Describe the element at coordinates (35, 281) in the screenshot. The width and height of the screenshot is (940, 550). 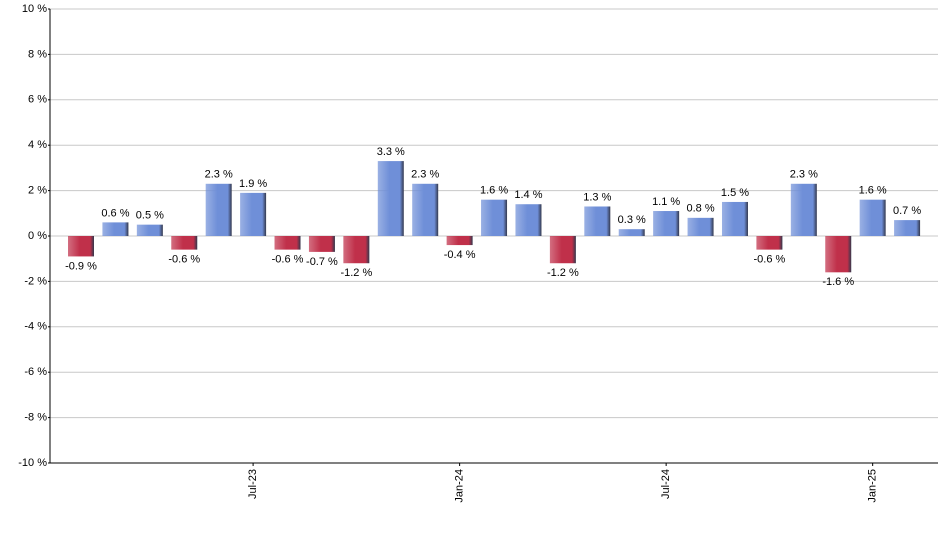
I see `y-tick-label: -2 %` at that location.